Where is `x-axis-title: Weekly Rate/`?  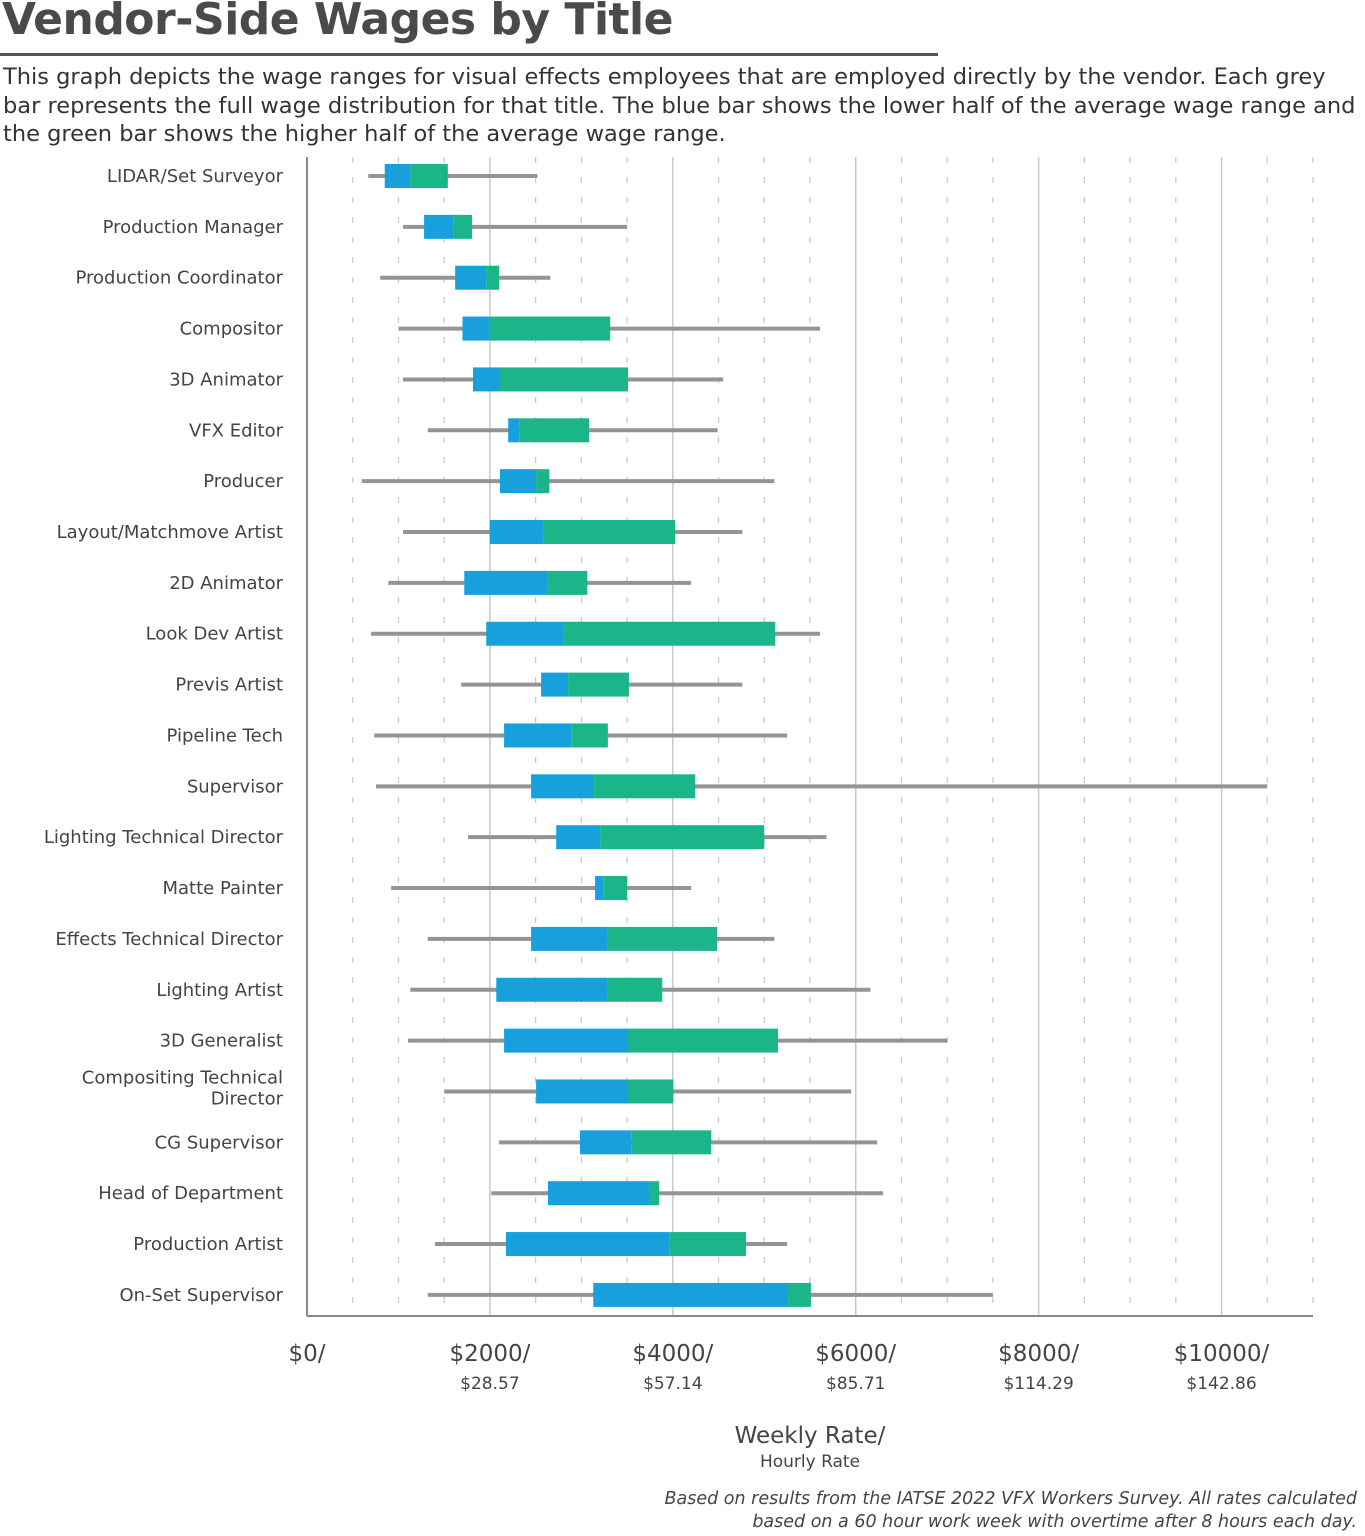 x-axis-title: Weekly Rate/ is located at coordinates (810, 1436).